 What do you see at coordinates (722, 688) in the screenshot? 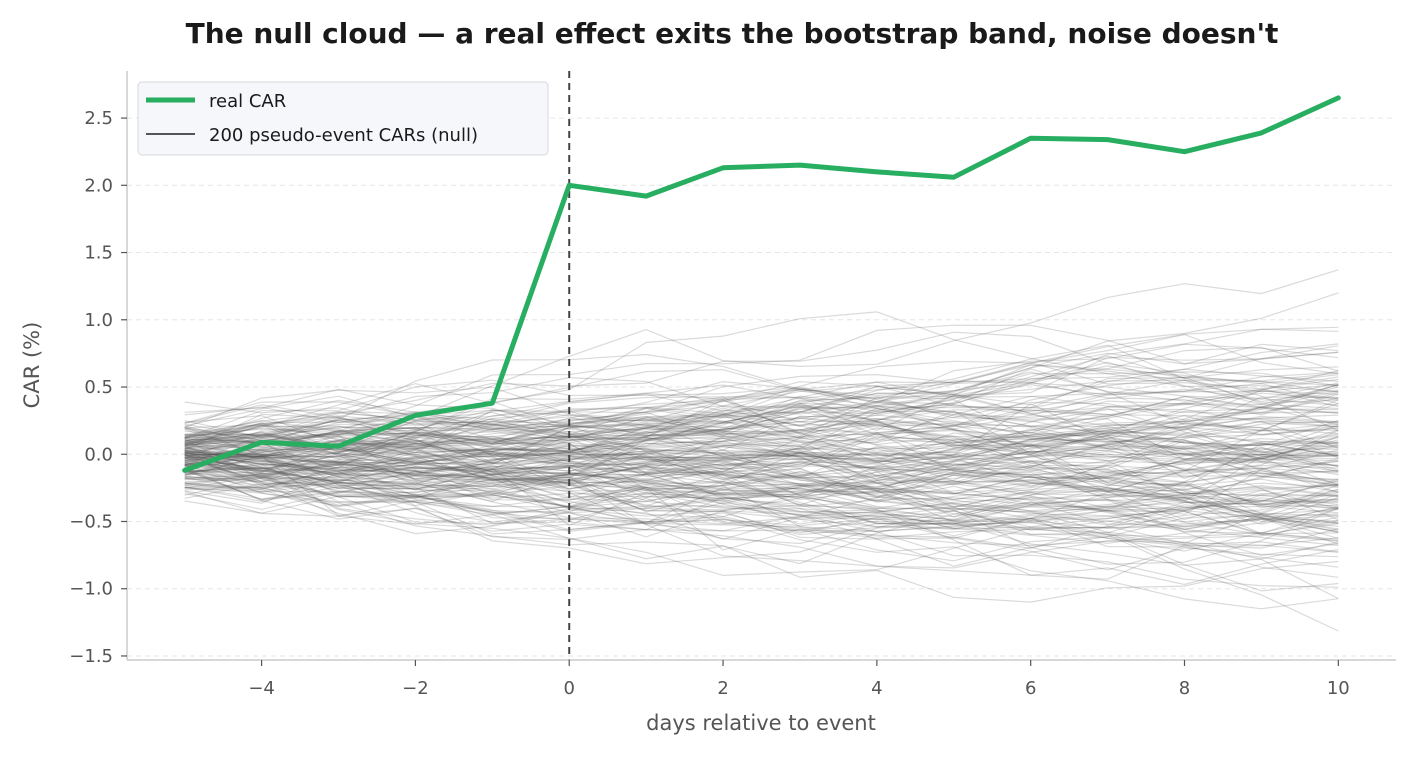
I see `x-tick-label: 2` at bounding box center [722, 688].